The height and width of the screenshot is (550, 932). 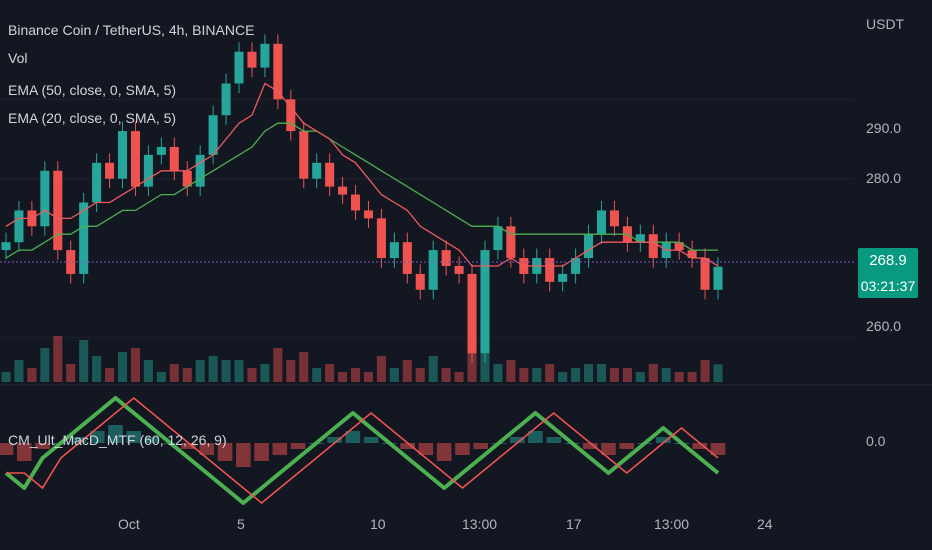 What do you see at coordinates (884, 128) in the screenshot?
I see `price-tick: 290.0` at bounding box center [884, 128].